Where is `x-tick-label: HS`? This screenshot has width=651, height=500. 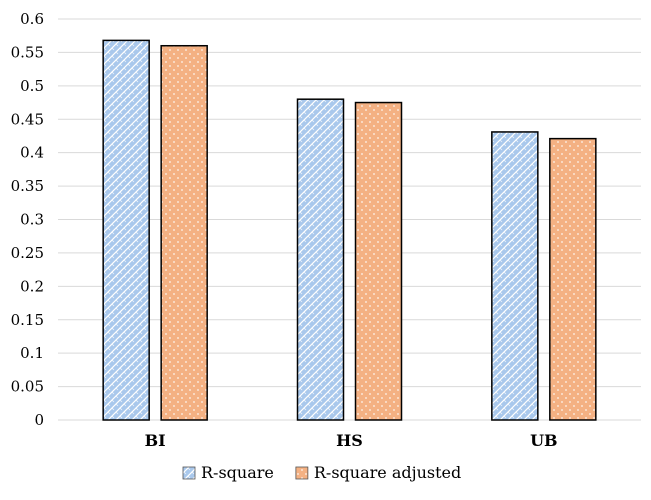
x-tick-label: HS is located at coordinates (349, 440).